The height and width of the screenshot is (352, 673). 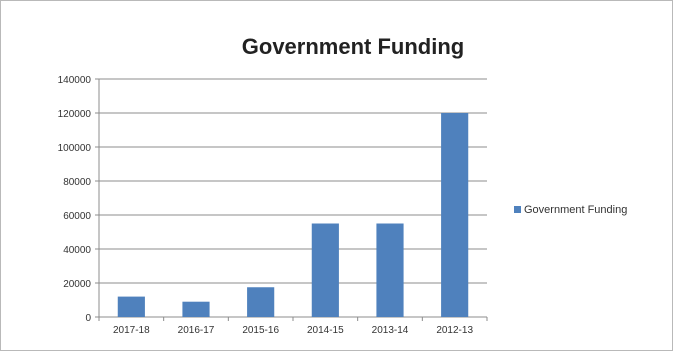 I want to click on y-tick-label: 80000, so click(x=77, y=182).